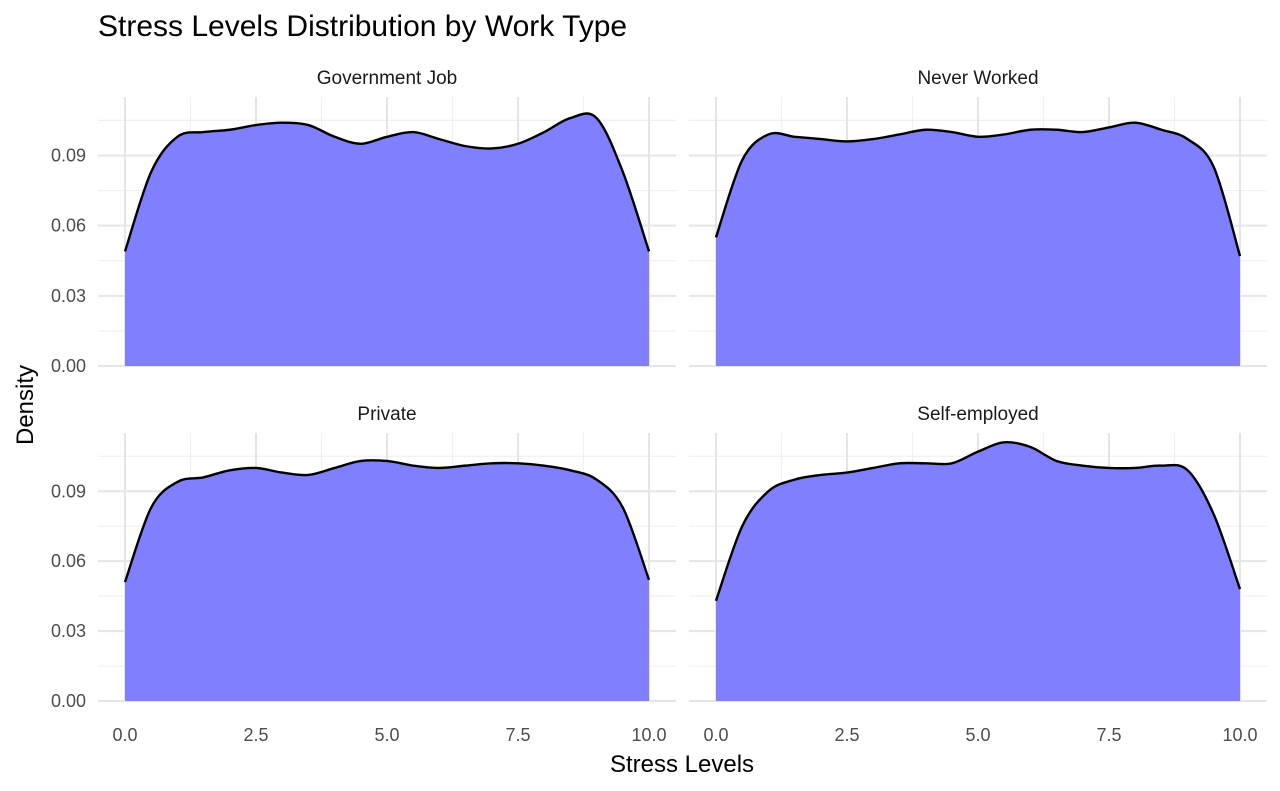  What do you see at coordinates (977, 414) in the screenshot?
I see `facet-strip-label: Self-employed` at bounding box center [977, 414].